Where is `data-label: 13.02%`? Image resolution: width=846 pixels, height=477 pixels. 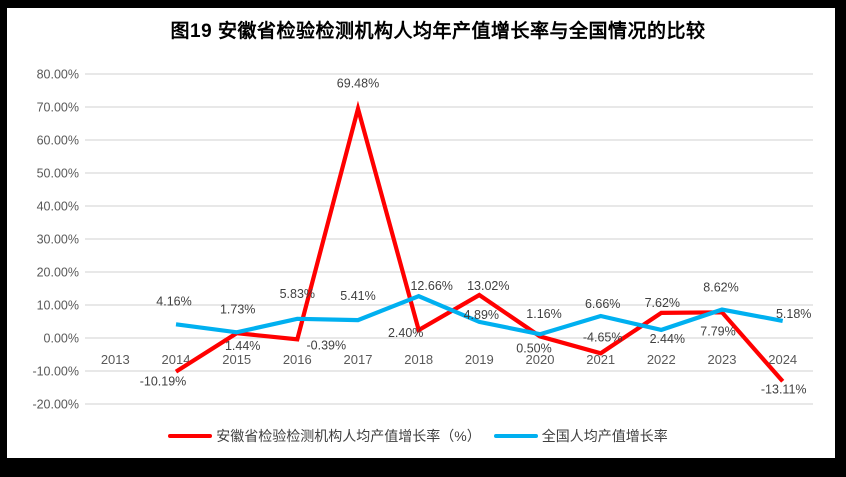
data-label: 13.02% is located at coordinates (488, 286).